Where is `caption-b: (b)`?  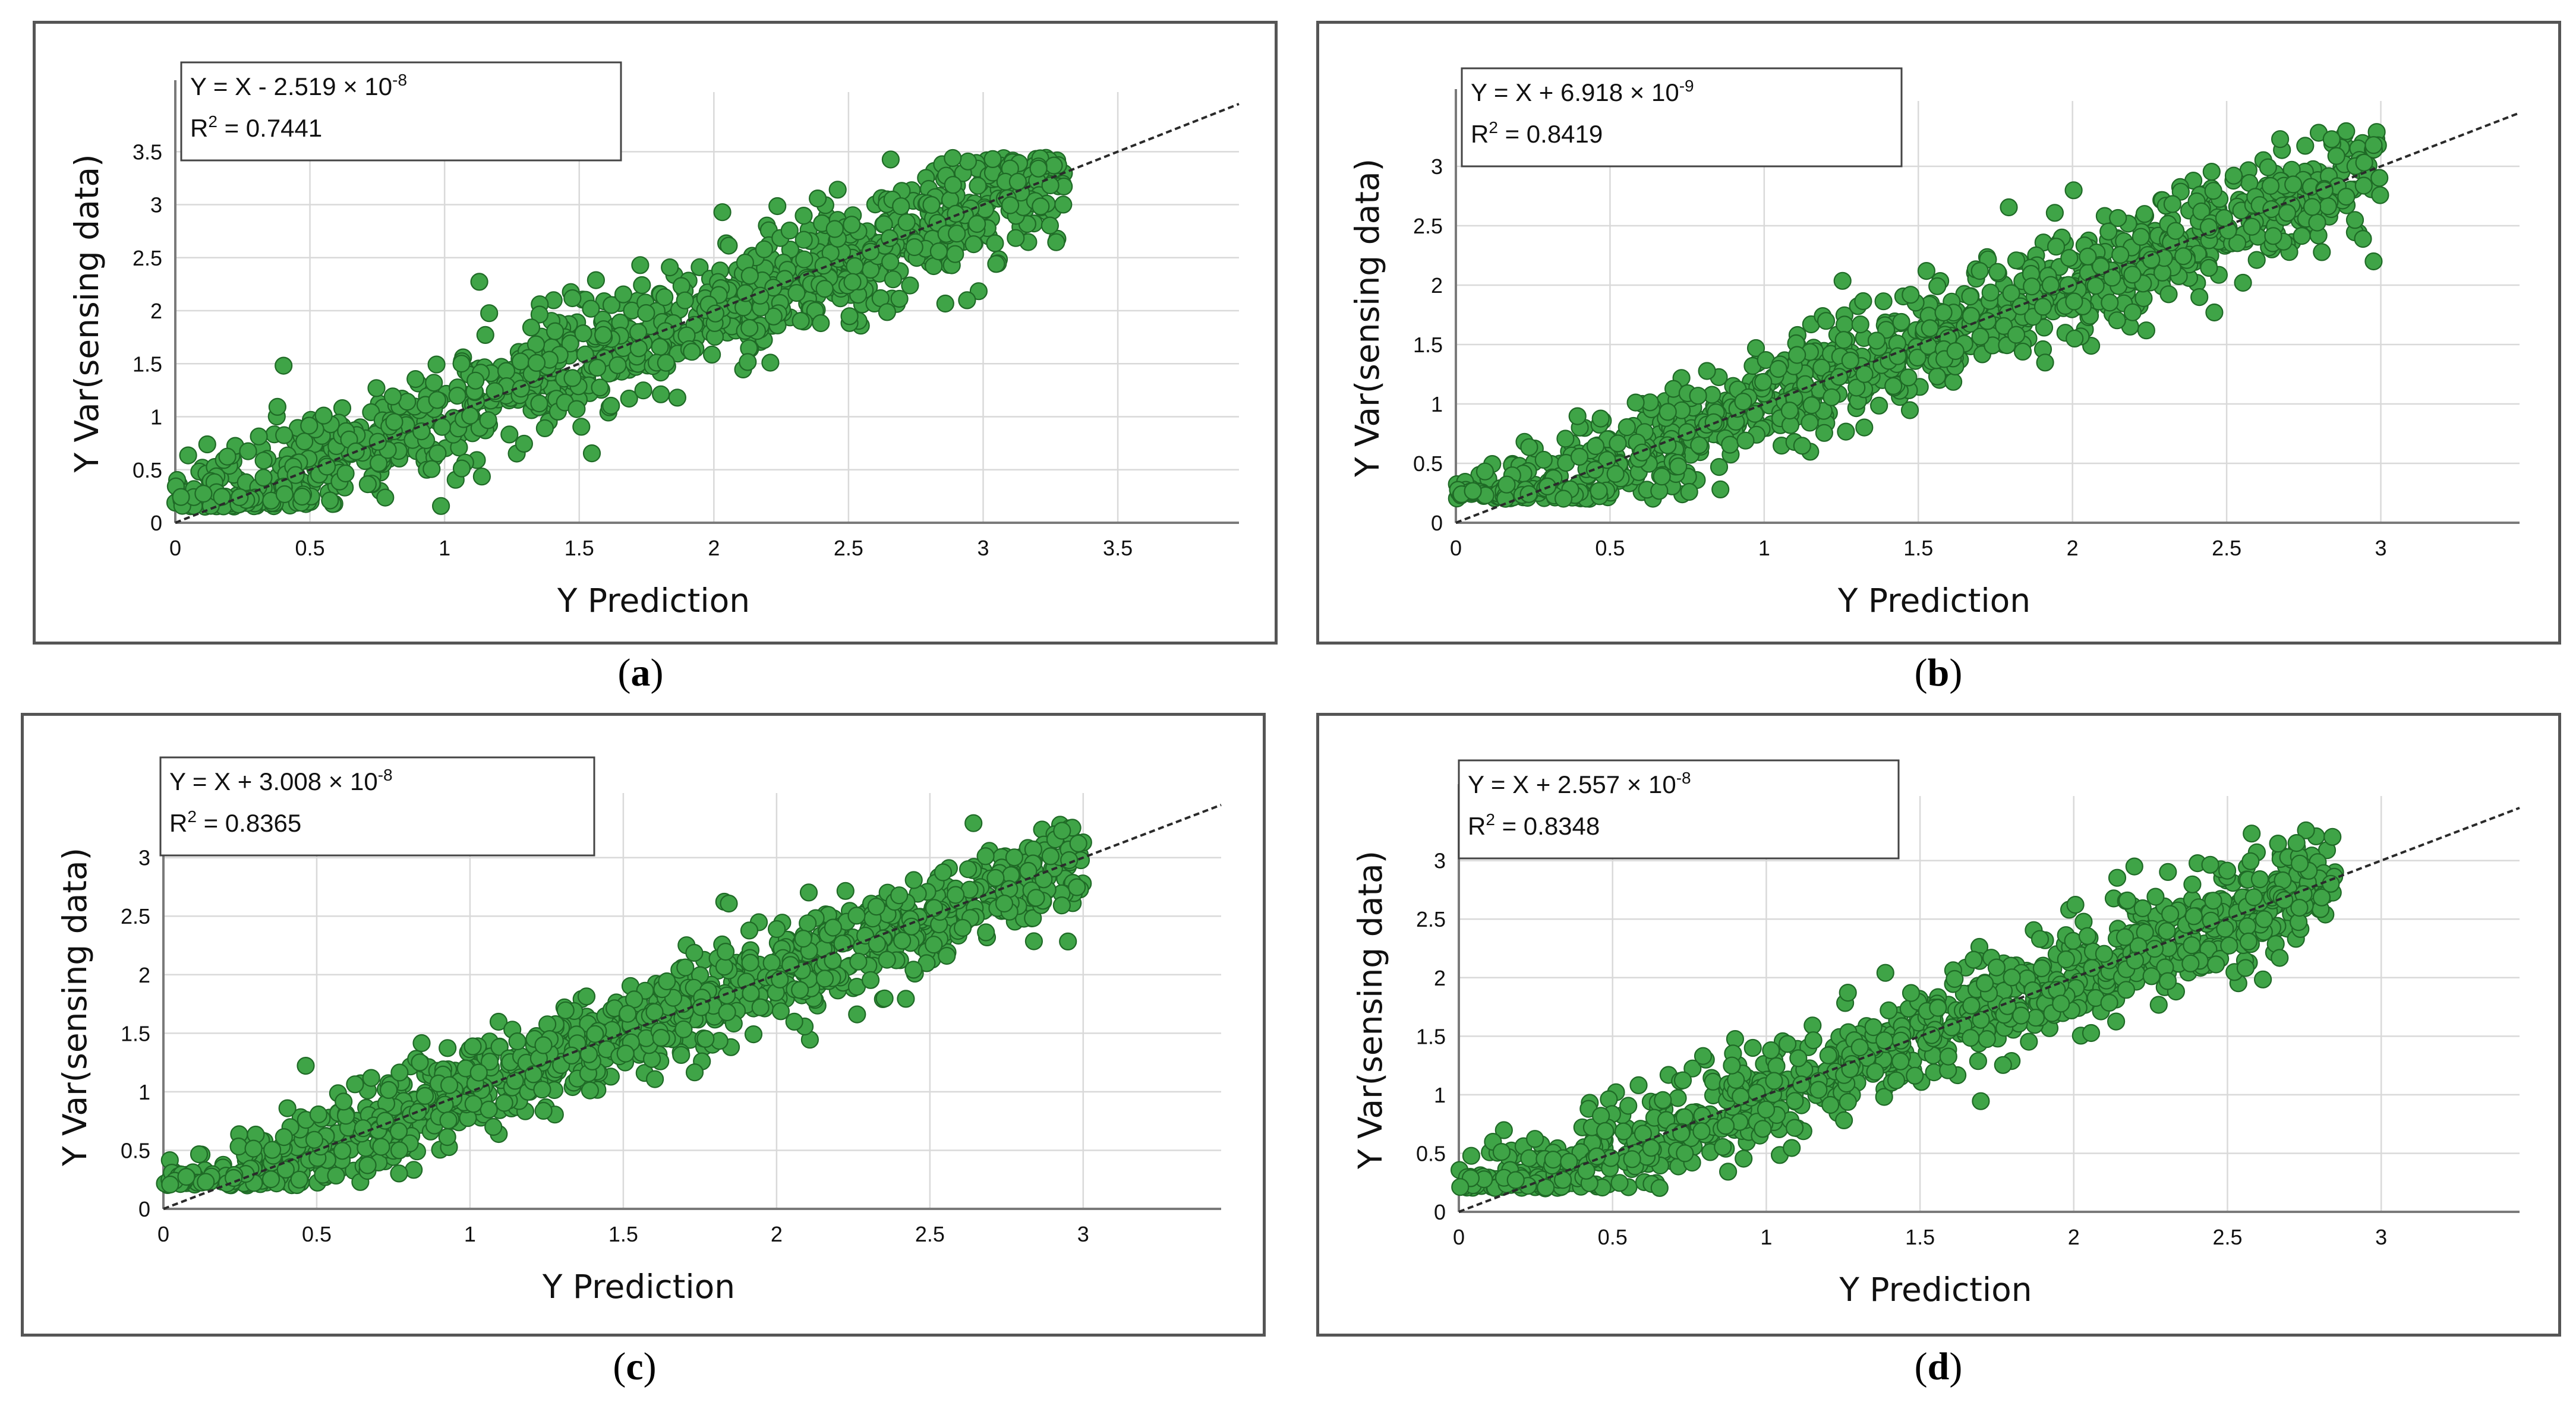
caption-b: (b) is located at coordinates (1939, 672).